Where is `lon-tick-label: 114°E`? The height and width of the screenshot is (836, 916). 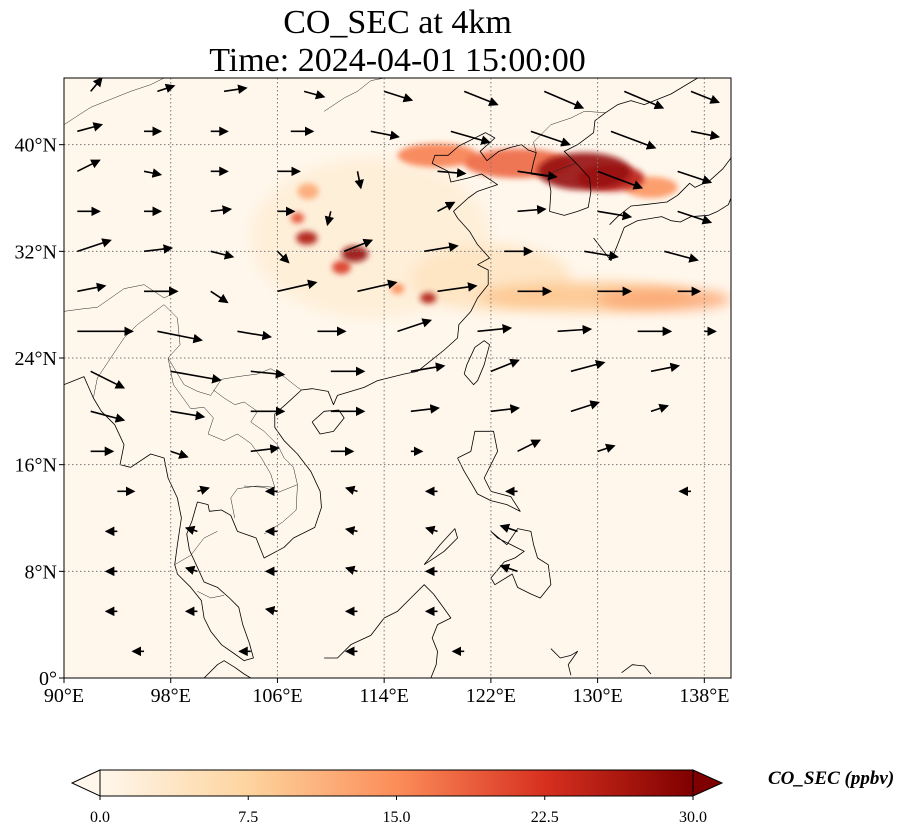
lon-tick-label: 114°E is located at coordinates (383, 696).